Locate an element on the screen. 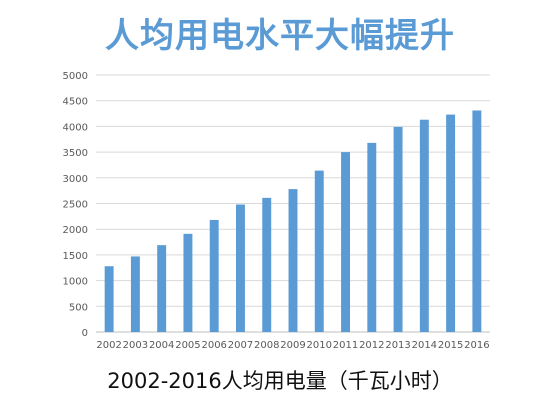 The image size is (560, 420). bar-2013 is located at coordinates (398, 229).